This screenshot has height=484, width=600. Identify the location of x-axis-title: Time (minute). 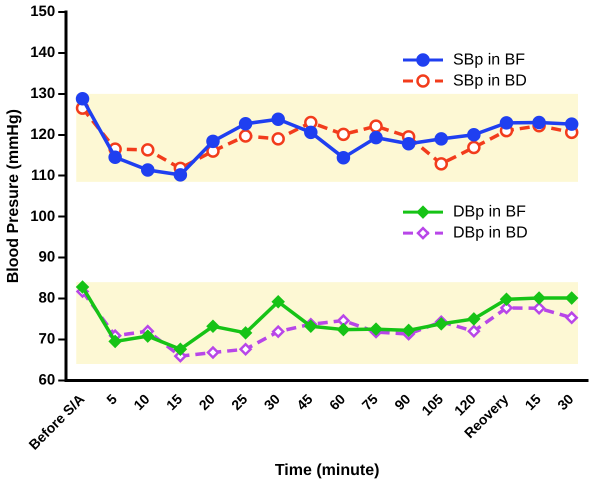
(327, 470).